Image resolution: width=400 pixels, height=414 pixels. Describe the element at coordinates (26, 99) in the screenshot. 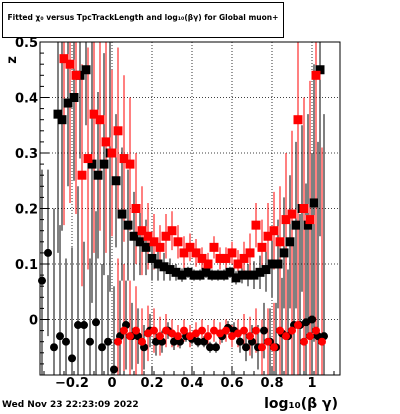

I see `y-tick-label: 0.4` at that location.